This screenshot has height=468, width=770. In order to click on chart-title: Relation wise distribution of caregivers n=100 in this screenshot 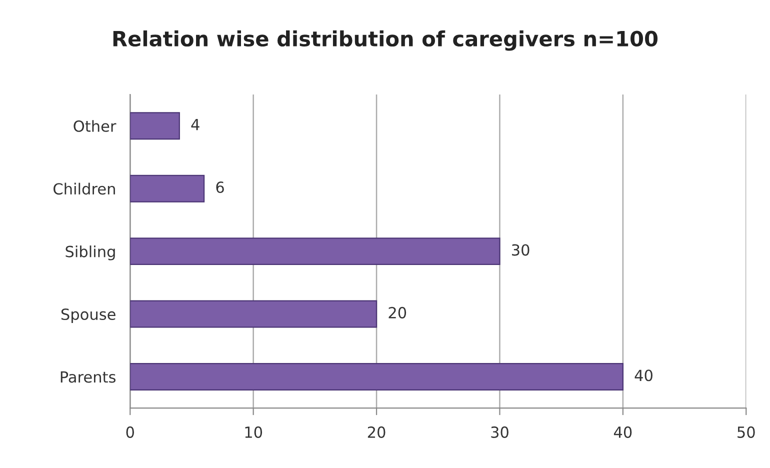, I will do `click(385, 40)`.